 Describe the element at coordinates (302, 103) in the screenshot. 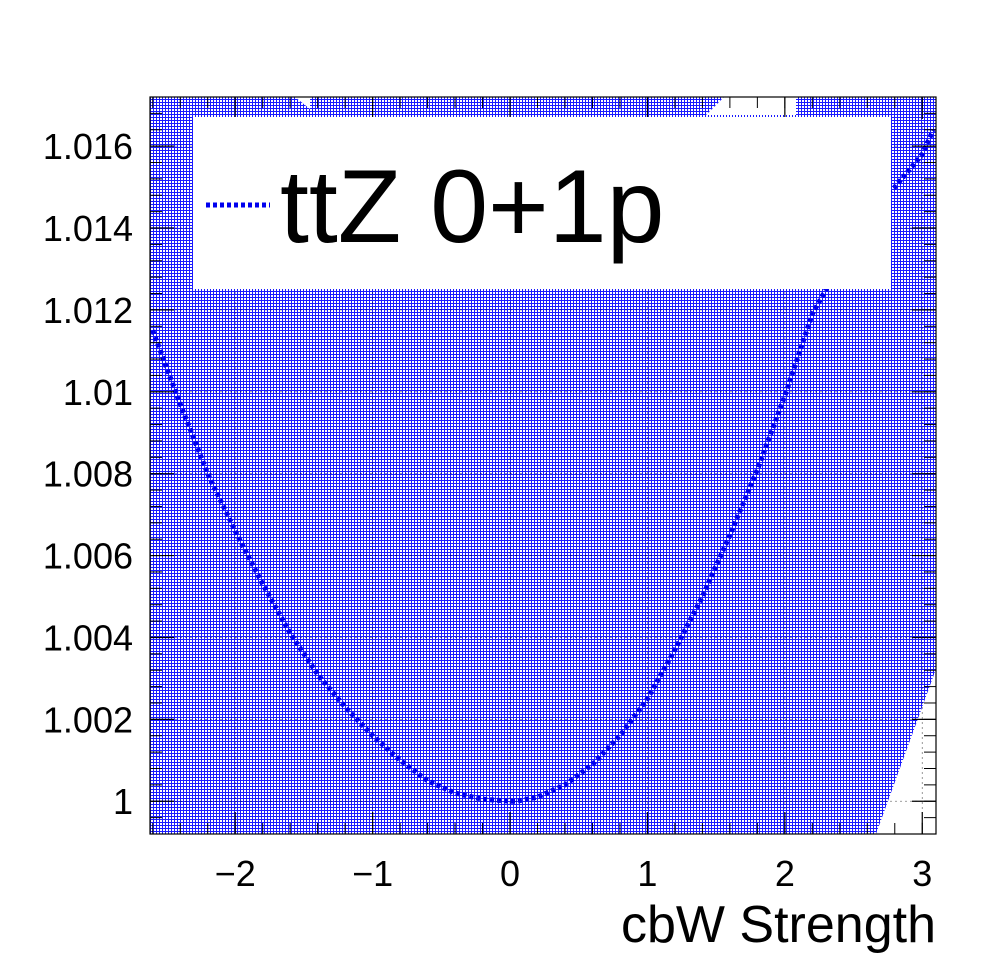

I see `fill-gap-left` at that location.